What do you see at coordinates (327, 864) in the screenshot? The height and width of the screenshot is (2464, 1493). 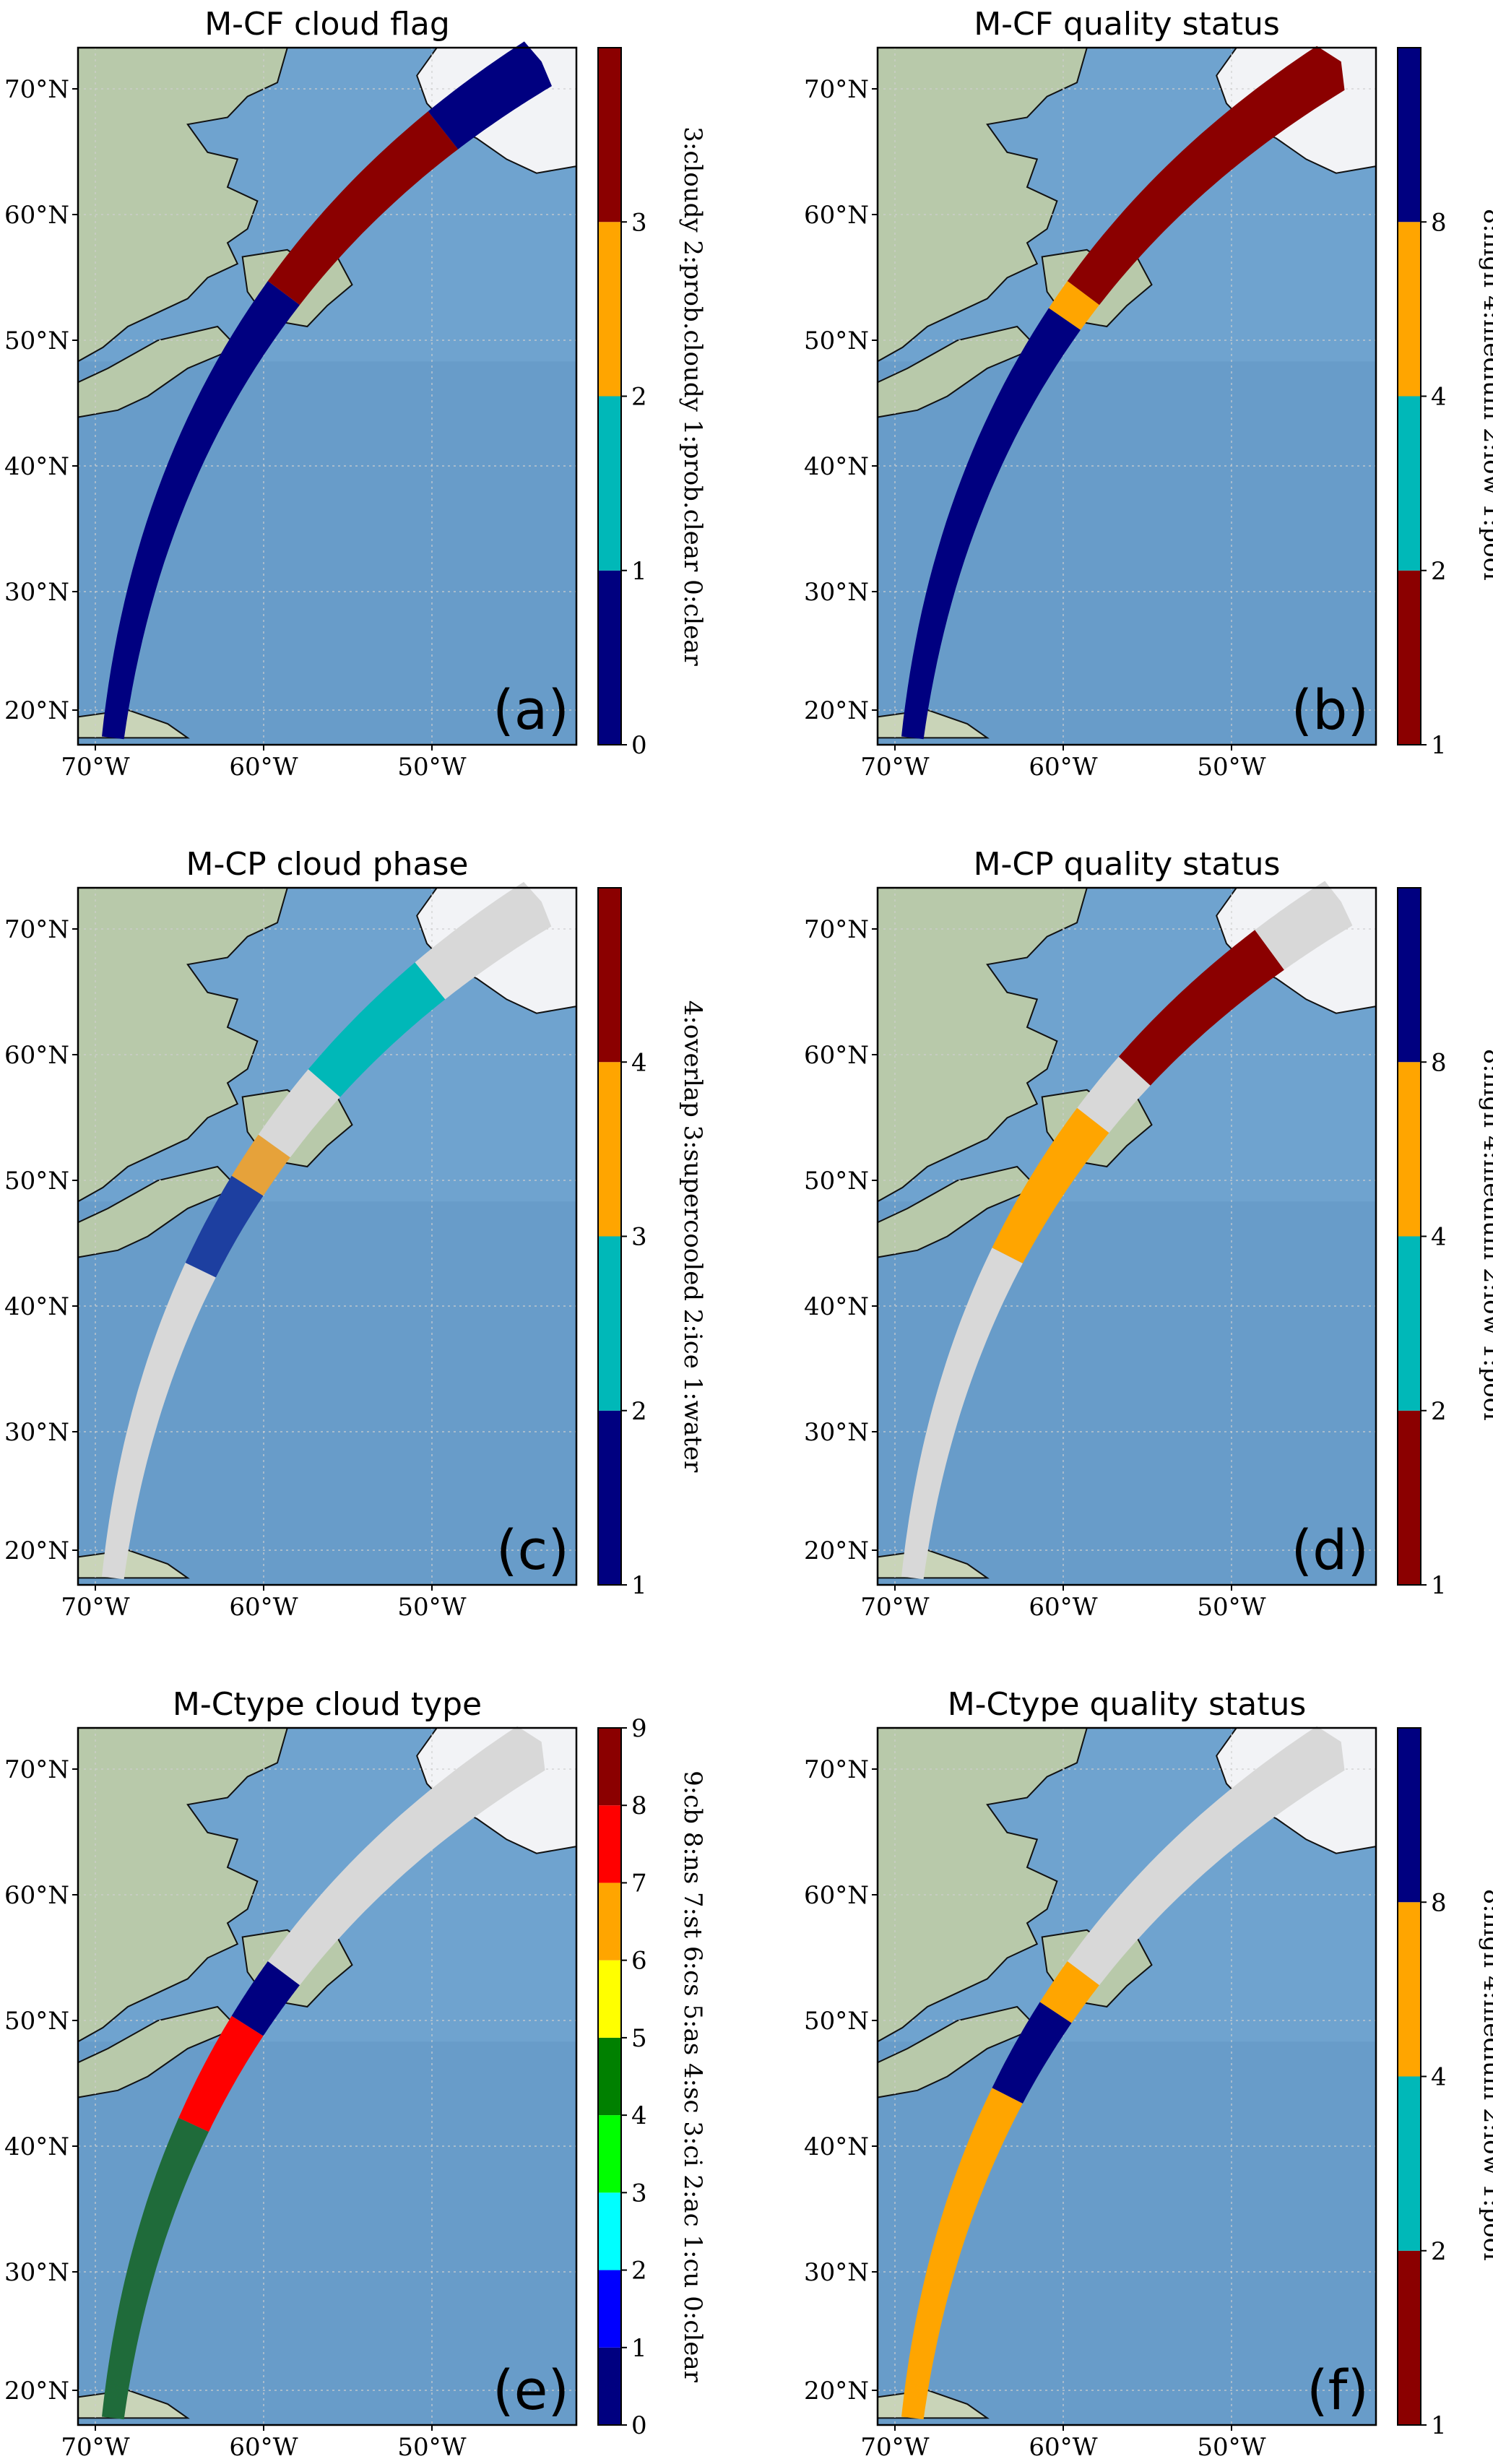 I see `panel-title: M-CP cloud phase` at bounding box center [327, 864].